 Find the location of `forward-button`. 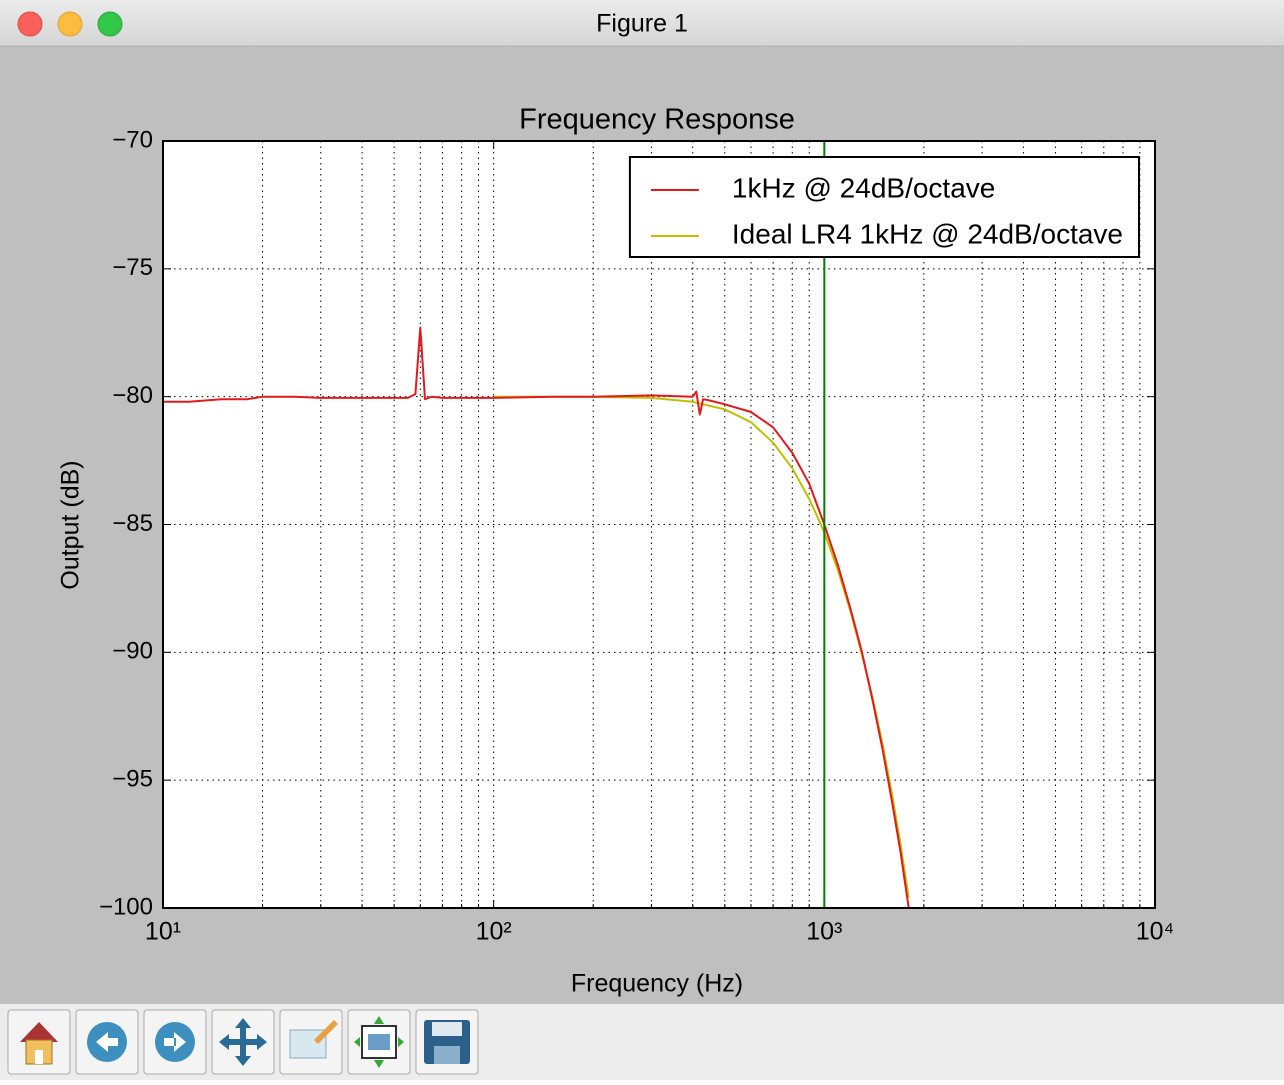

forward-button is located at coordinates (175, 1042).